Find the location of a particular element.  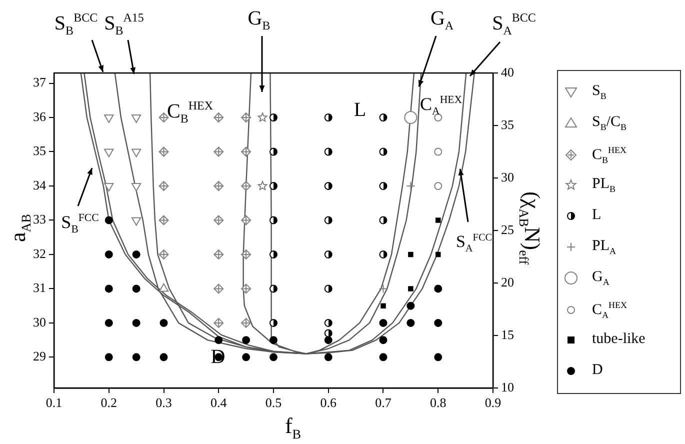

y-tick-label: 33 is located at coordinates (39, 219).